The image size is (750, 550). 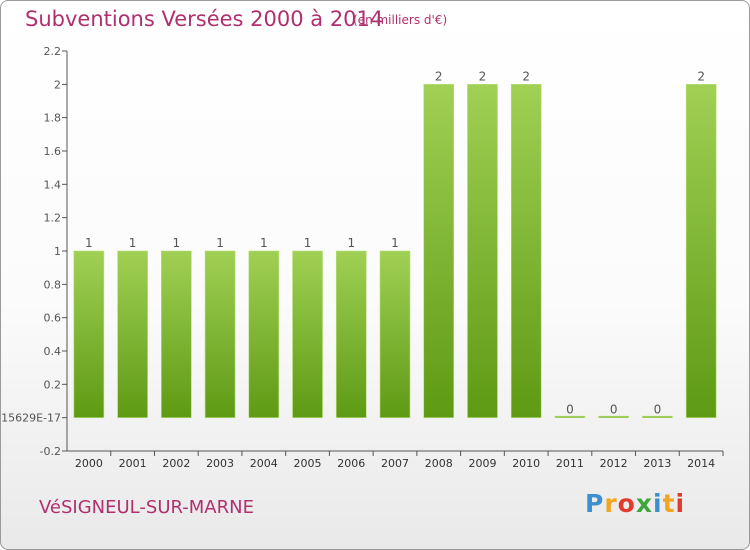 What do you see at coordinates (53, 351) in the screenshot?
I see `y-tick-label: 0.4` at bounding box center [53, 351].